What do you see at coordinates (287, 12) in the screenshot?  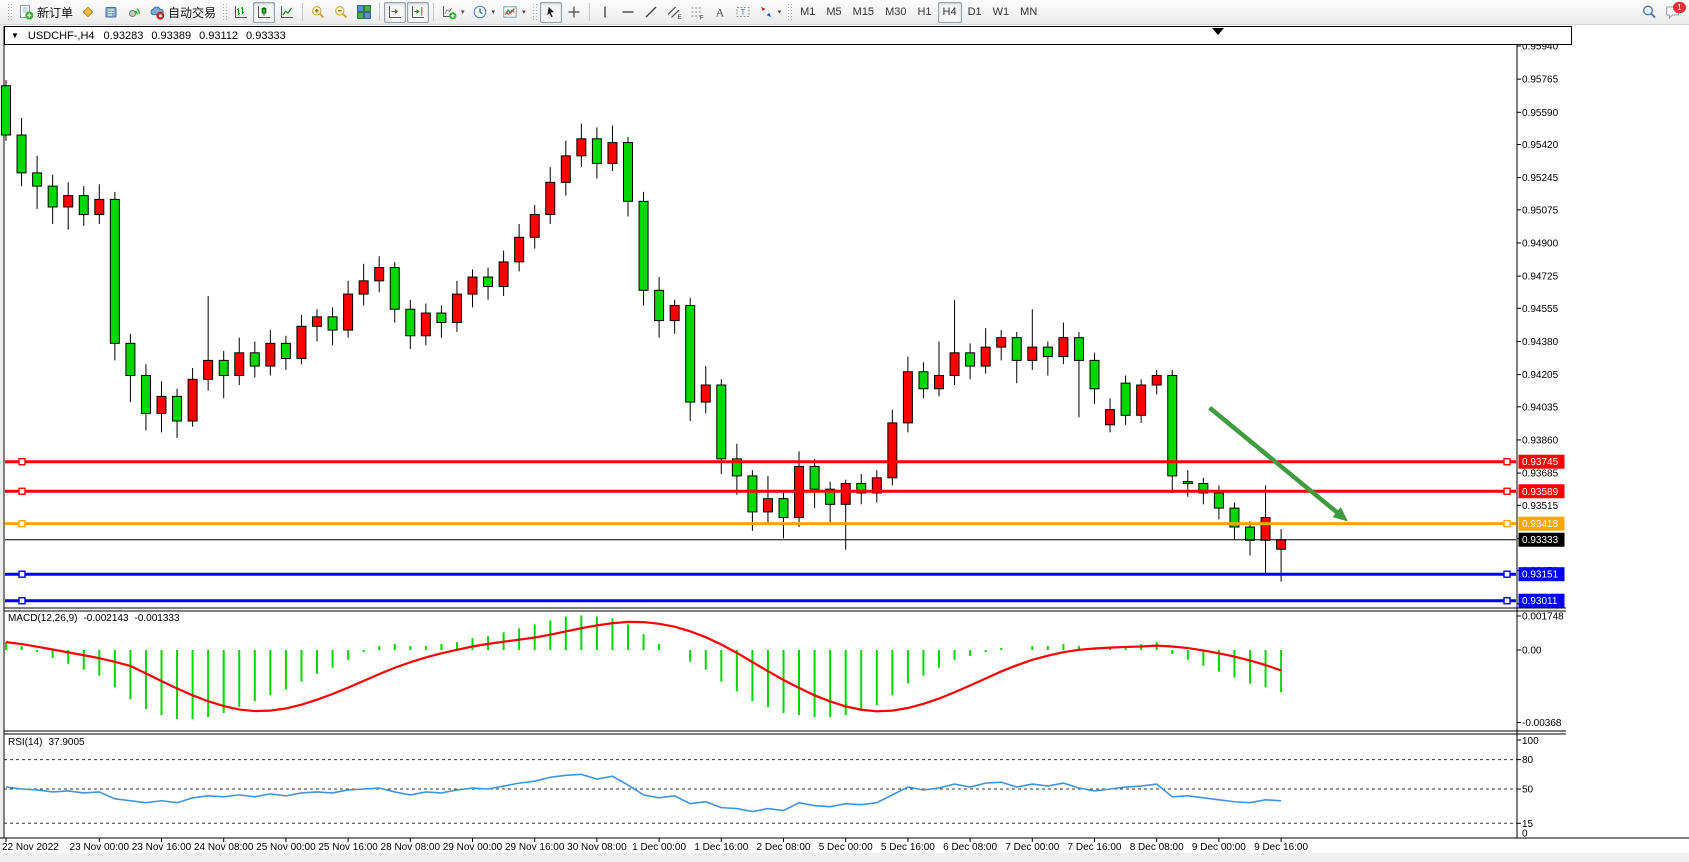 I see `line-chart-button` at bounding box center [287, 12].